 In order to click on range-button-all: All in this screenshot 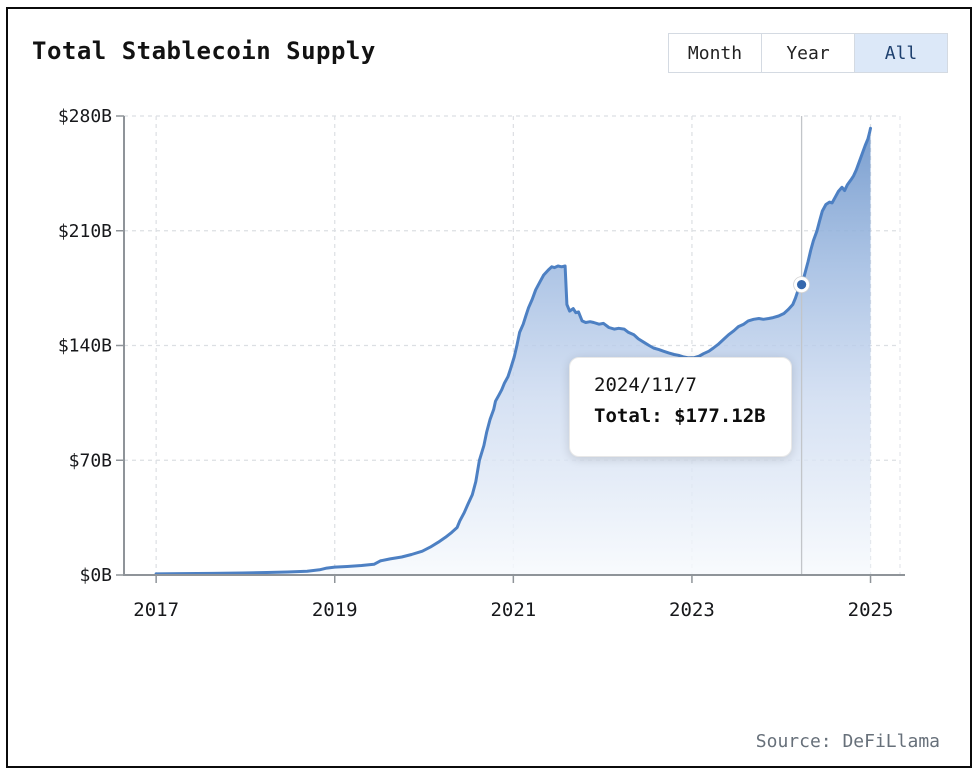, I will do `click(900, 53)`.